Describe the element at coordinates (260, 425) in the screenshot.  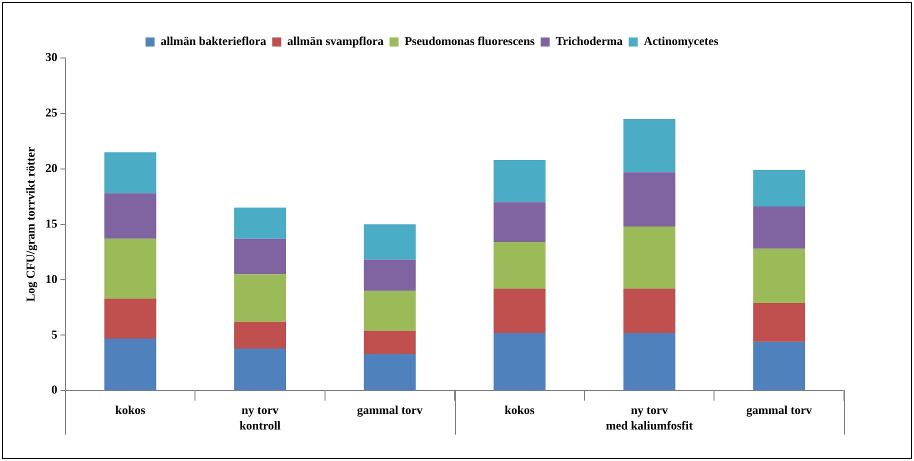
I see `text: kontroll` at that location.